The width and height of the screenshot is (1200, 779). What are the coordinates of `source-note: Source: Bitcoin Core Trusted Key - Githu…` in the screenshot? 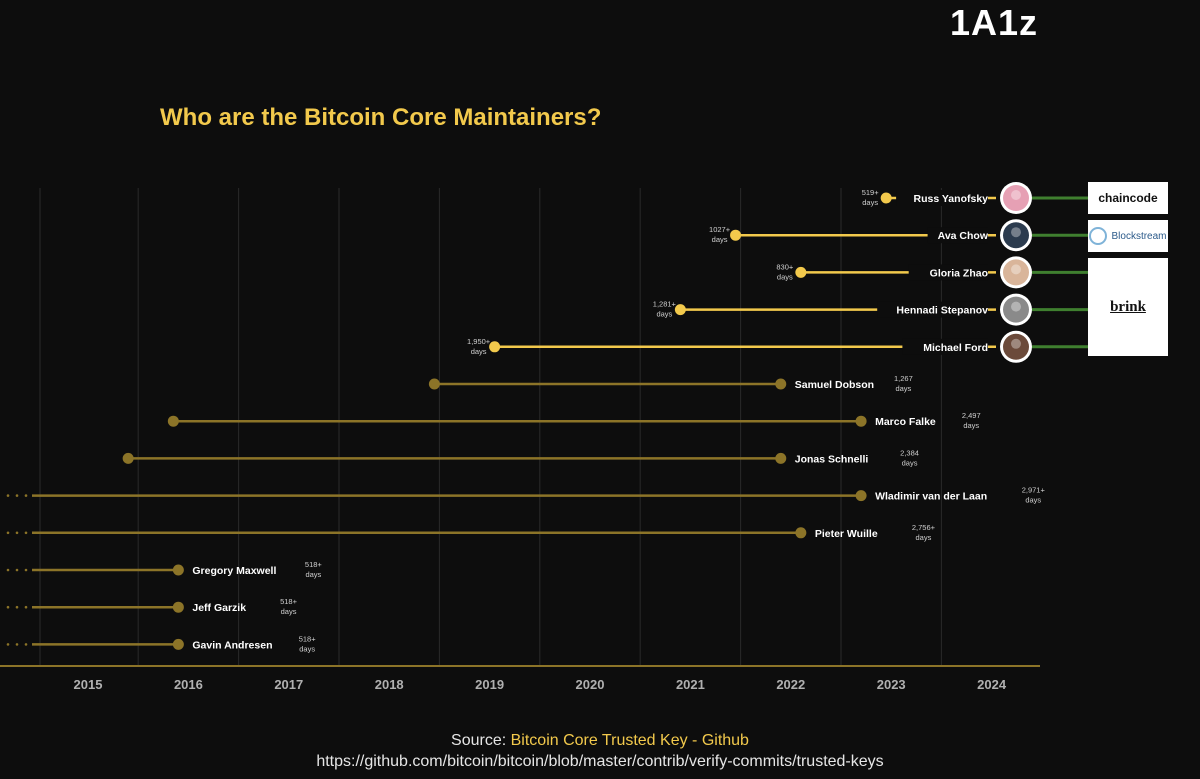 It's located at (600, 751).